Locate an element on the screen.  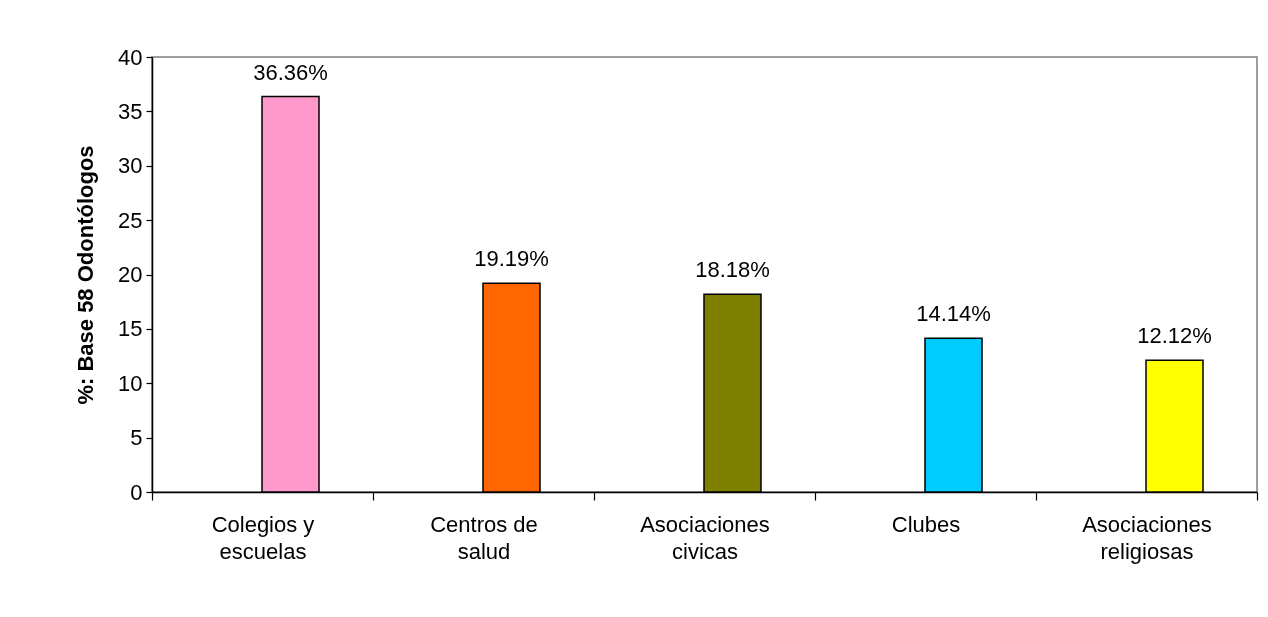
y-tick-label: 30 is located at coordinates (130, 166).